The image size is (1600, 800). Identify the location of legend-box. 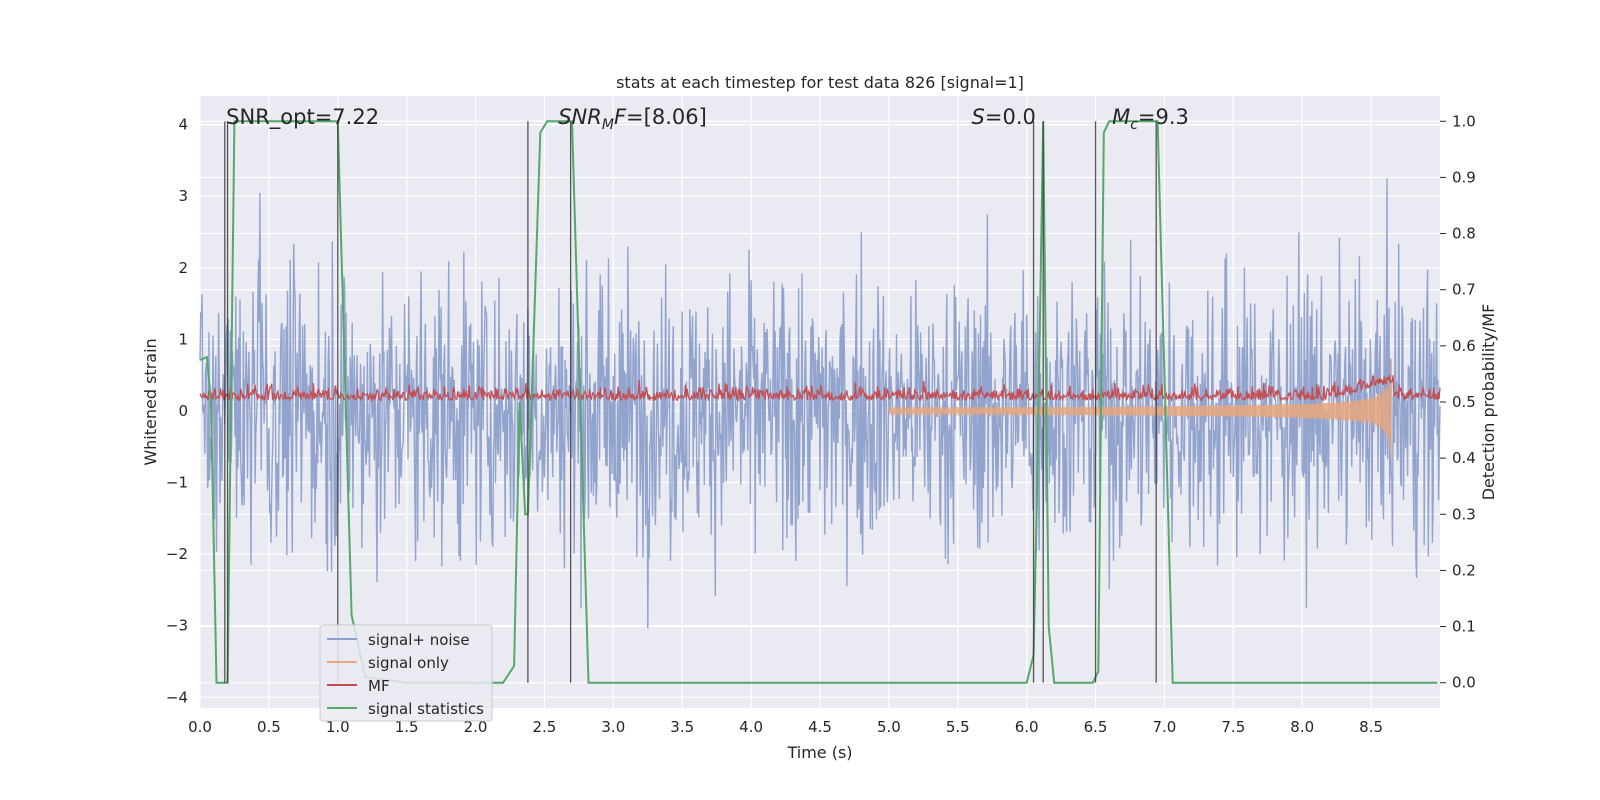
(406, 673).